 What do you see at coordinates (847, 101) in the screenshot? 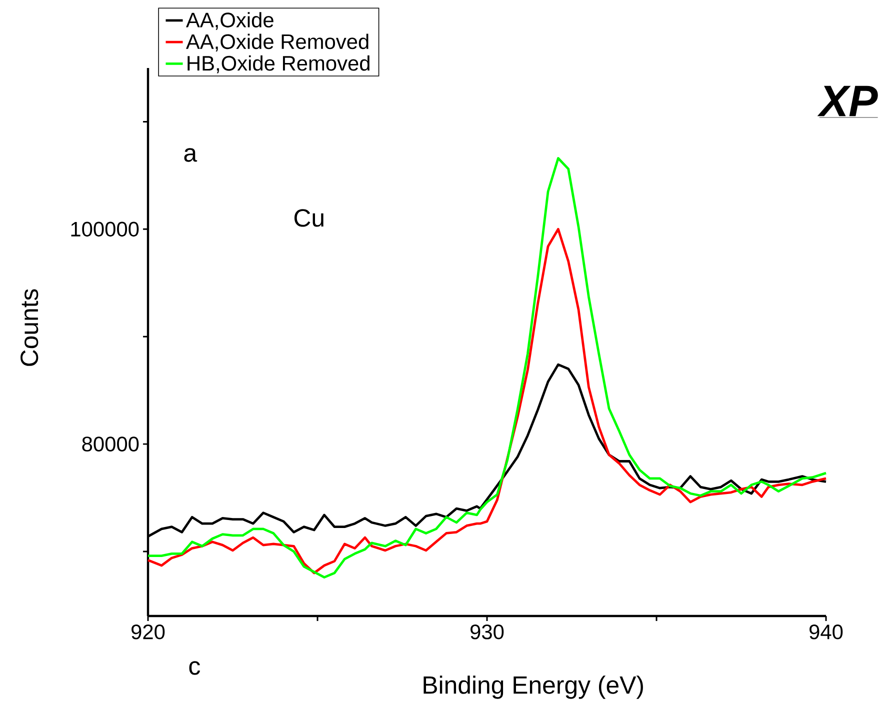
I see `annotation: XP` at bounding box center [847, 101].